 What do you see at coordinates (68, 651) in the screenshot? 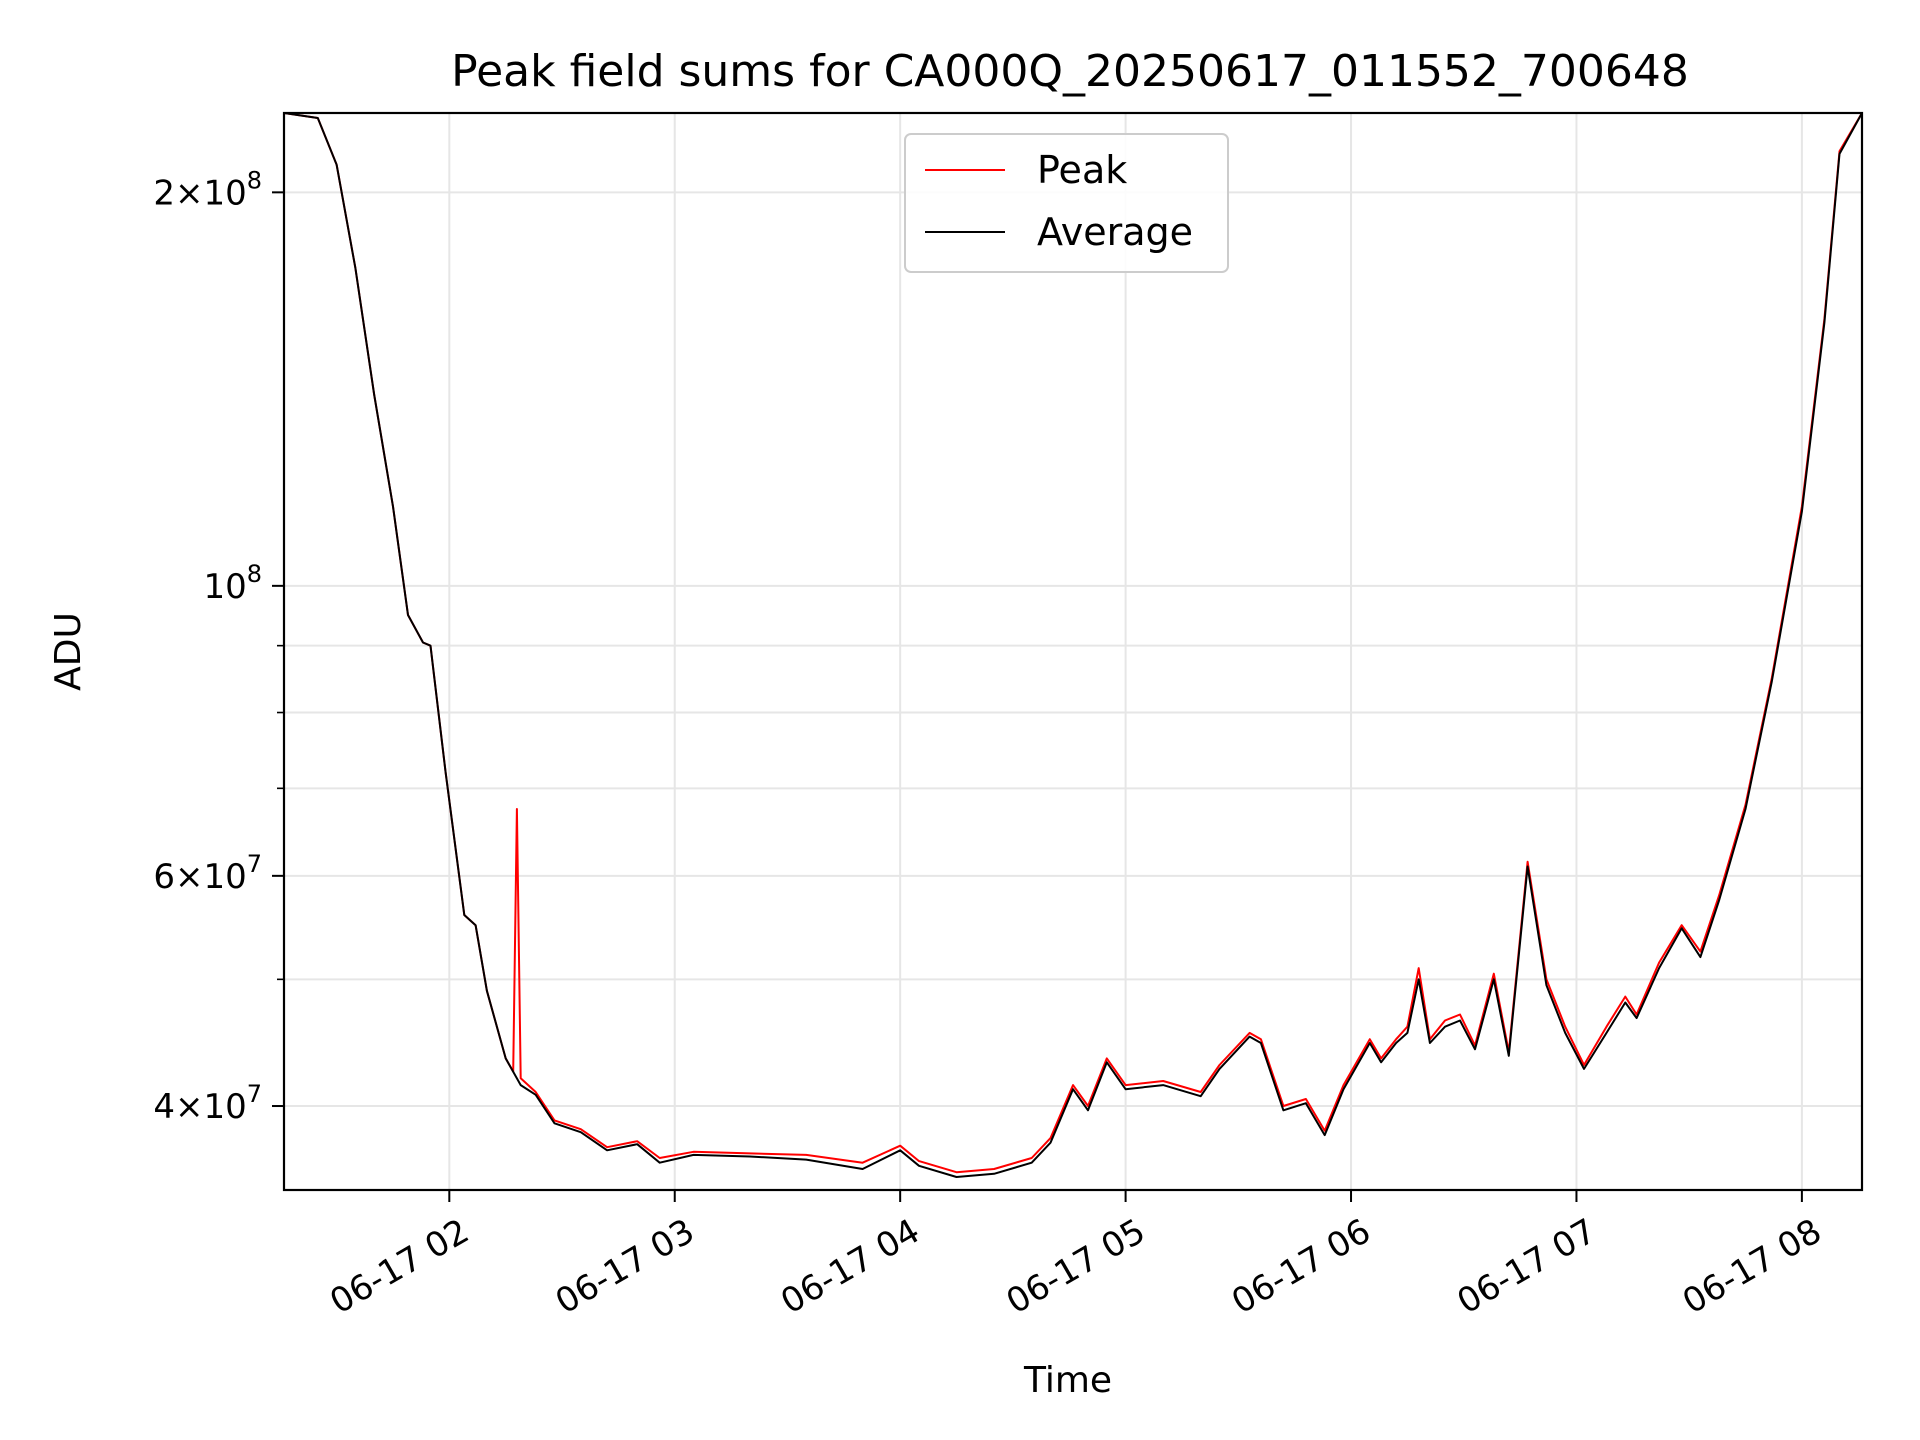
I see `y-axis-label: ADU` at bounding box center [68, 651].